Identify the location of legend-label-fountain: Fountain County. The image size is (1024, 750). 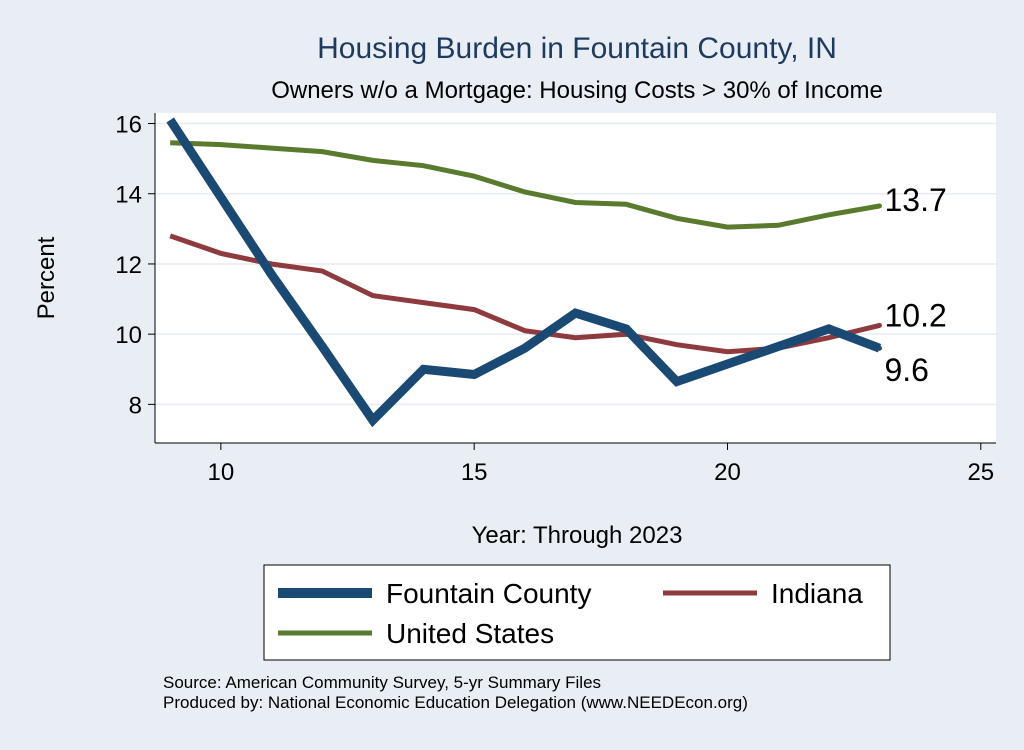
(488, 593).